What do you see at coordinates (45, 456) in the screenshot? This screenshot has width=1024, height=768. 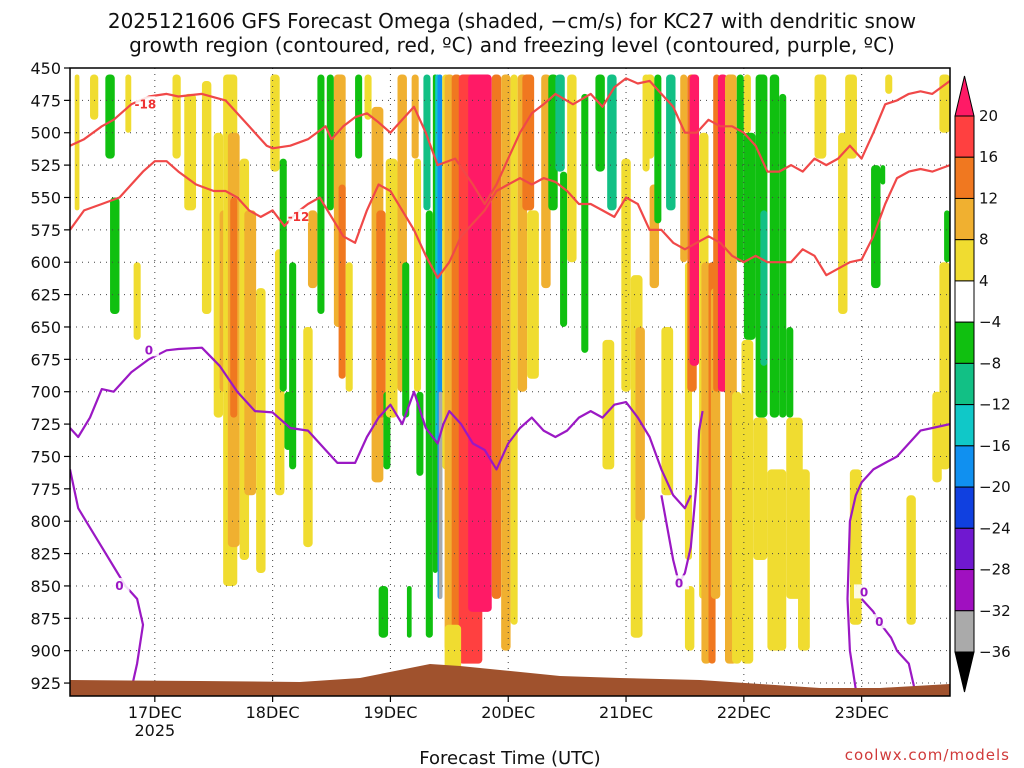 I see `y-tick-label-750: 750` at bounding box center [45, 456].